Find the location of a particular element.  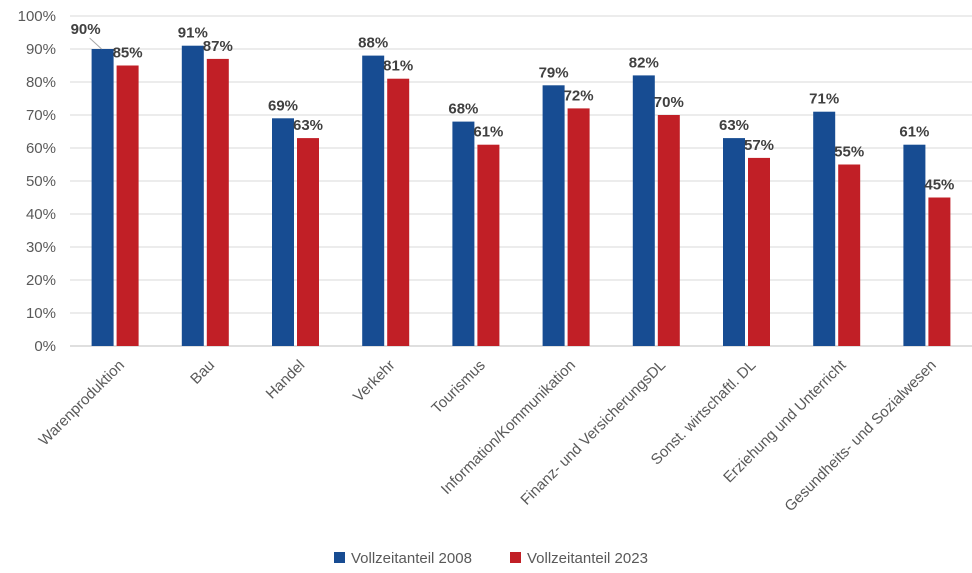

x-category-label: Finanz- und VersicherungsDL is located at coordinates (593, 433).